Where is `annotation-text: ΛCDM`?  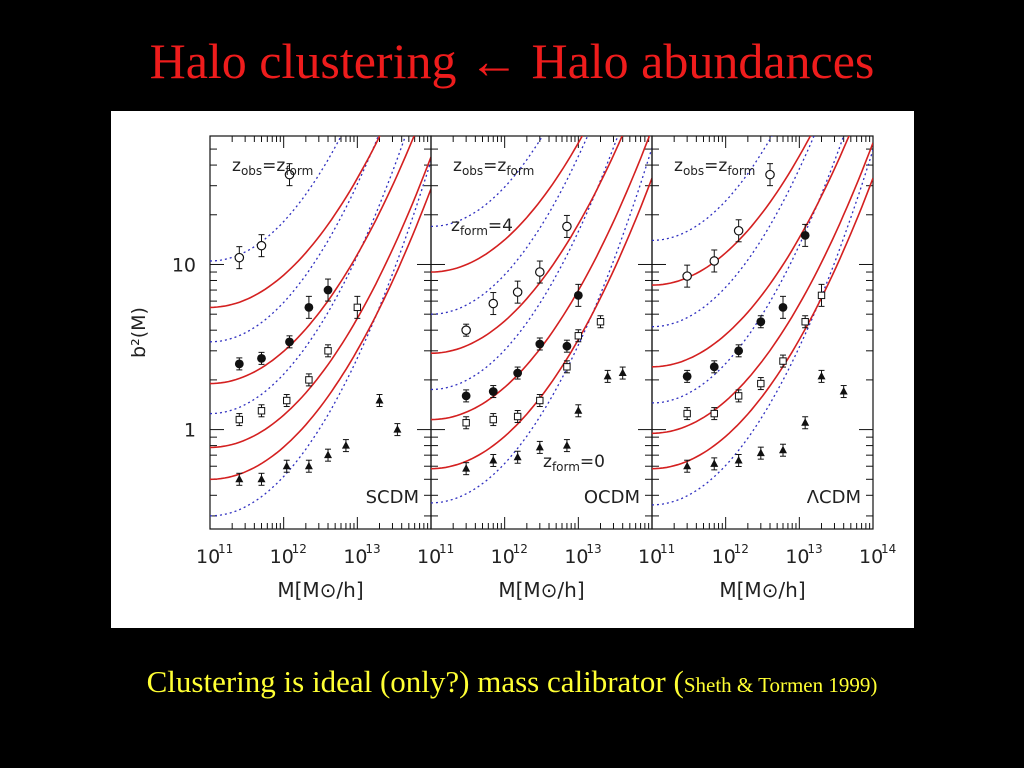
annotation-text: ΛCDM is located at coordinates (834, 497).